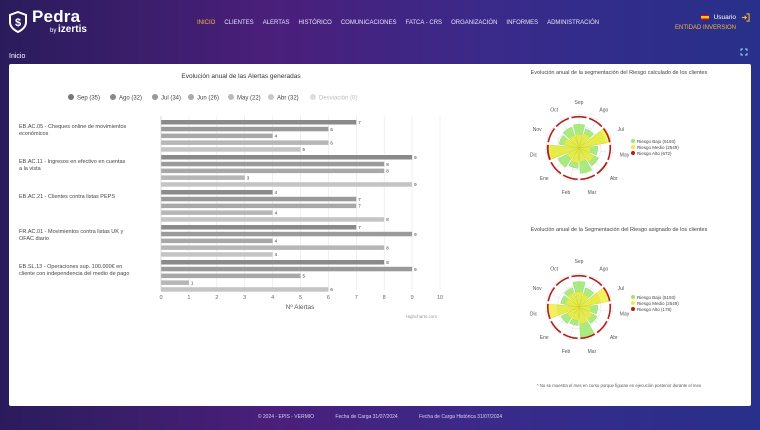 Image resolution: width=760 pixels, height=430 pixels. Describe the element at coordinates (424, 23) in the screenshot. I see `nav-item-fatca-crs: FATCA - CRS` at that location.